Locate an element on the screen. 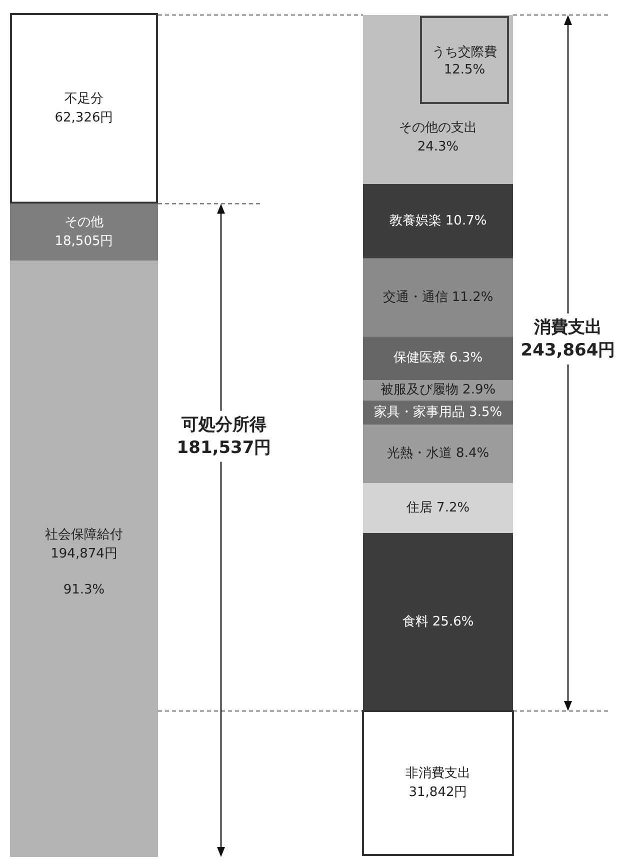 The width and height of the screenshot is (640, 865). series-label: 社会保障給付 is located at coordinates (84, 535).